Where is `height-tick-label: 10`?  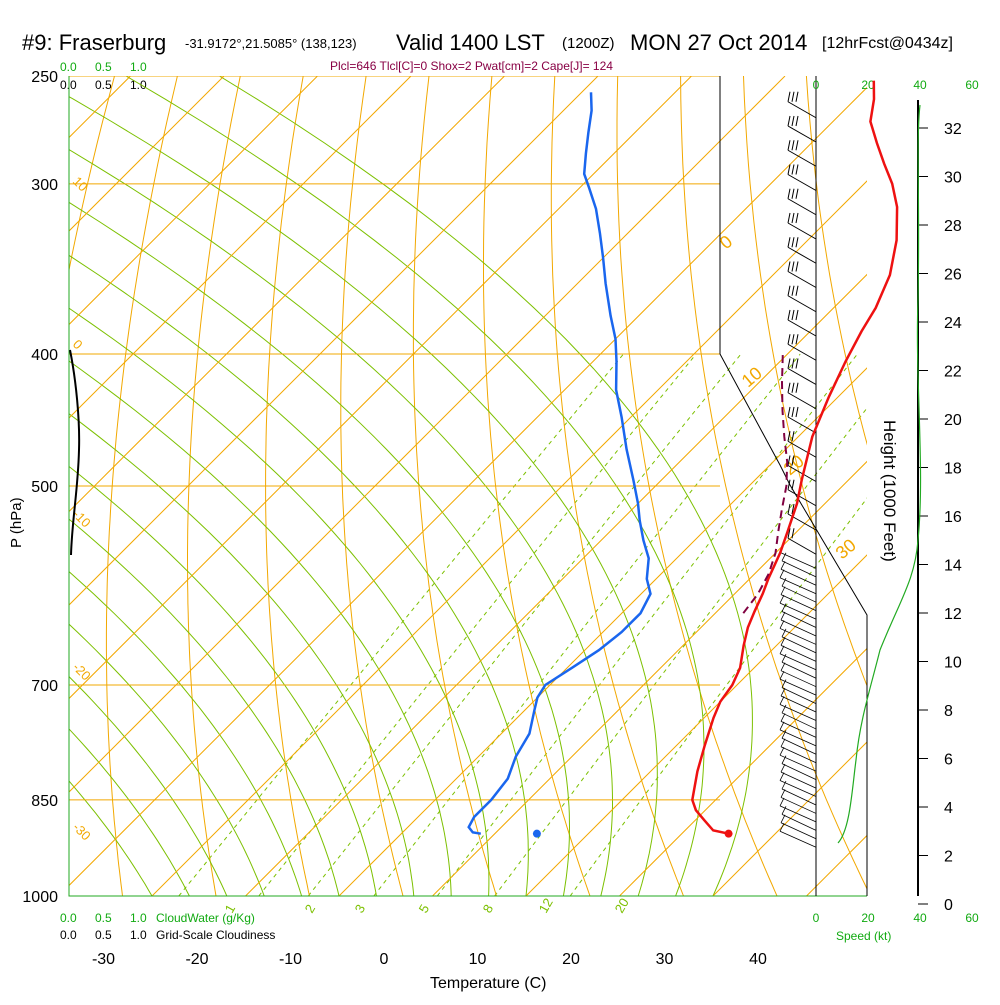 height-tick-label: 10 is located at coordinates (953, 663).